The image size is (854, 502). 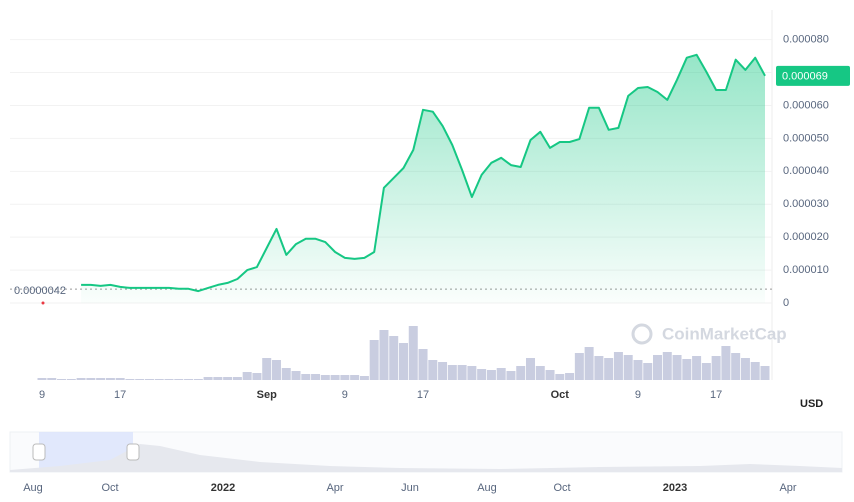 I want to click on y-tick-label: 0.000010, so click(x=806, y=270).